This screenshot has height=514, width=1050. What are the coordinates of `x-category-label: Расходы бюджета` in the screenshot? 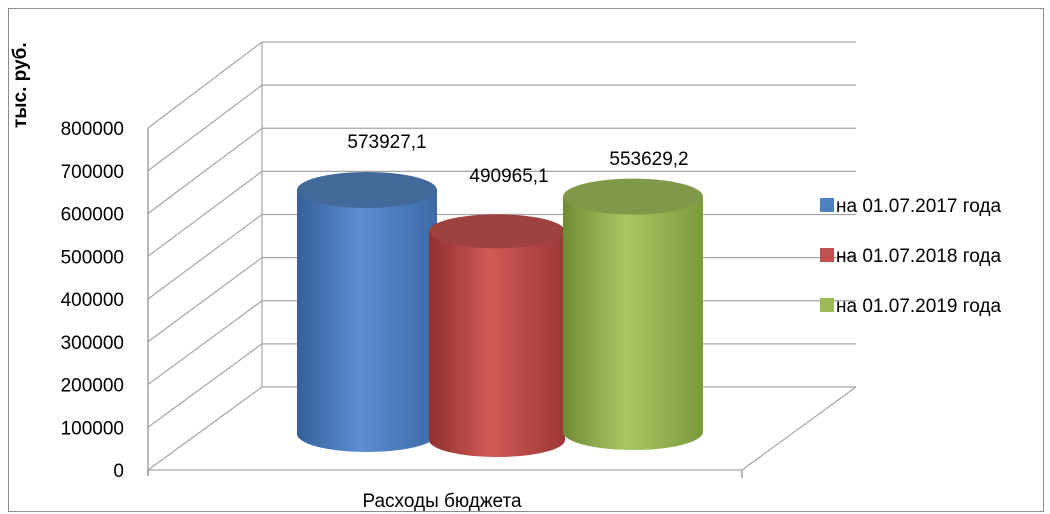 It's located at (442, 501).